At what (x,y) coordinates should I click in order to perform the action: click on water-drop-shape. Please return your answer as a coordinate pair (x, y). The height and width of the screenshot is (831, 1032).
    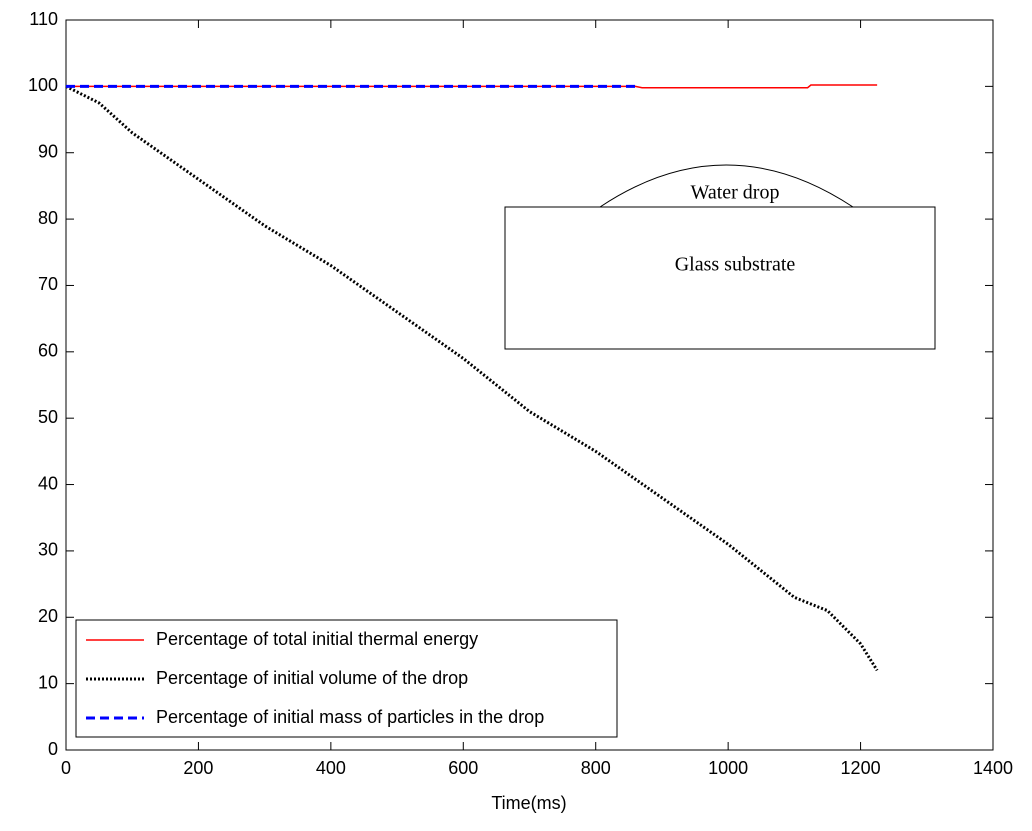
    Looking at the image, I should click on (726, 186).